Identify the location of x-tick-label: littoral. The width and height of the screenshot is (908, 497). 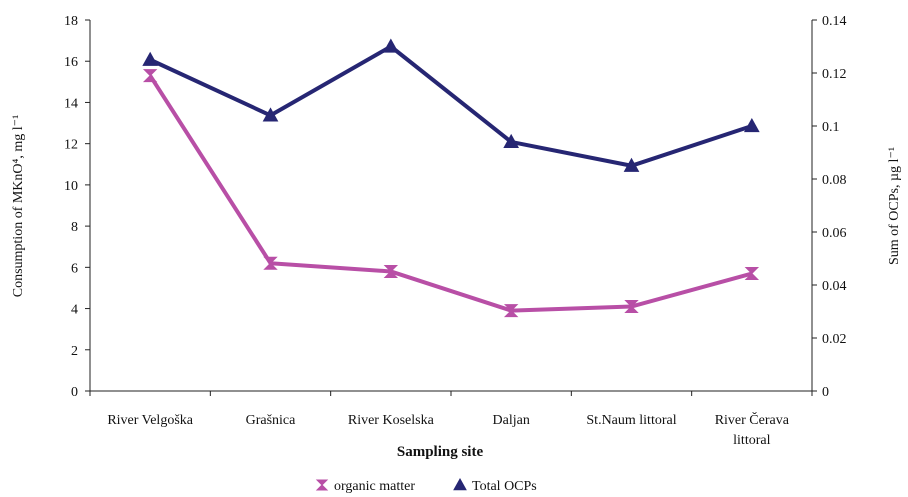
(751, 440).